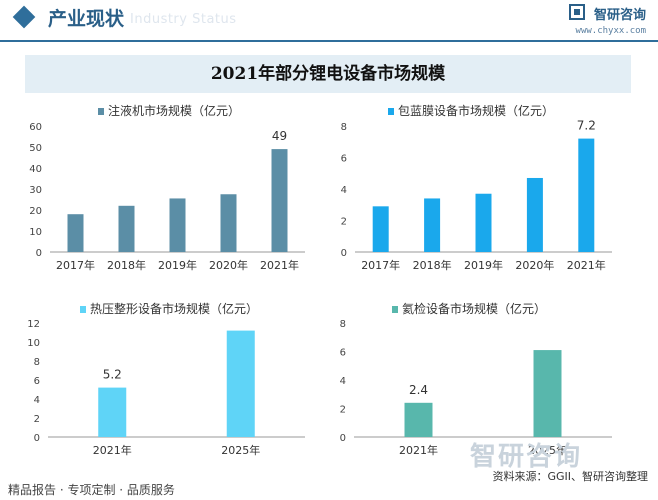 The height and width of the screenshot is (500, 658). Describe the element at coordinates (329, 21) in the screenshot. I see `header-bar: 产业现状 Industry Status 智研咨询 www.chyxx.com` at that location.